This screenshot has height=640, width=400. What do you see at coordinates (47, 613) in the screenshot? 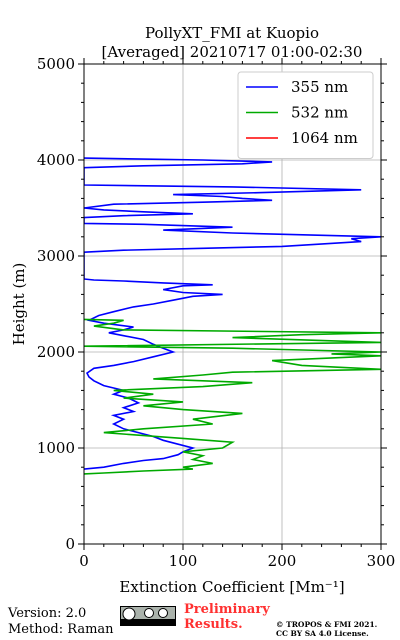
I see `version-label: Version: 2.0` at bounding box center [47, 613].